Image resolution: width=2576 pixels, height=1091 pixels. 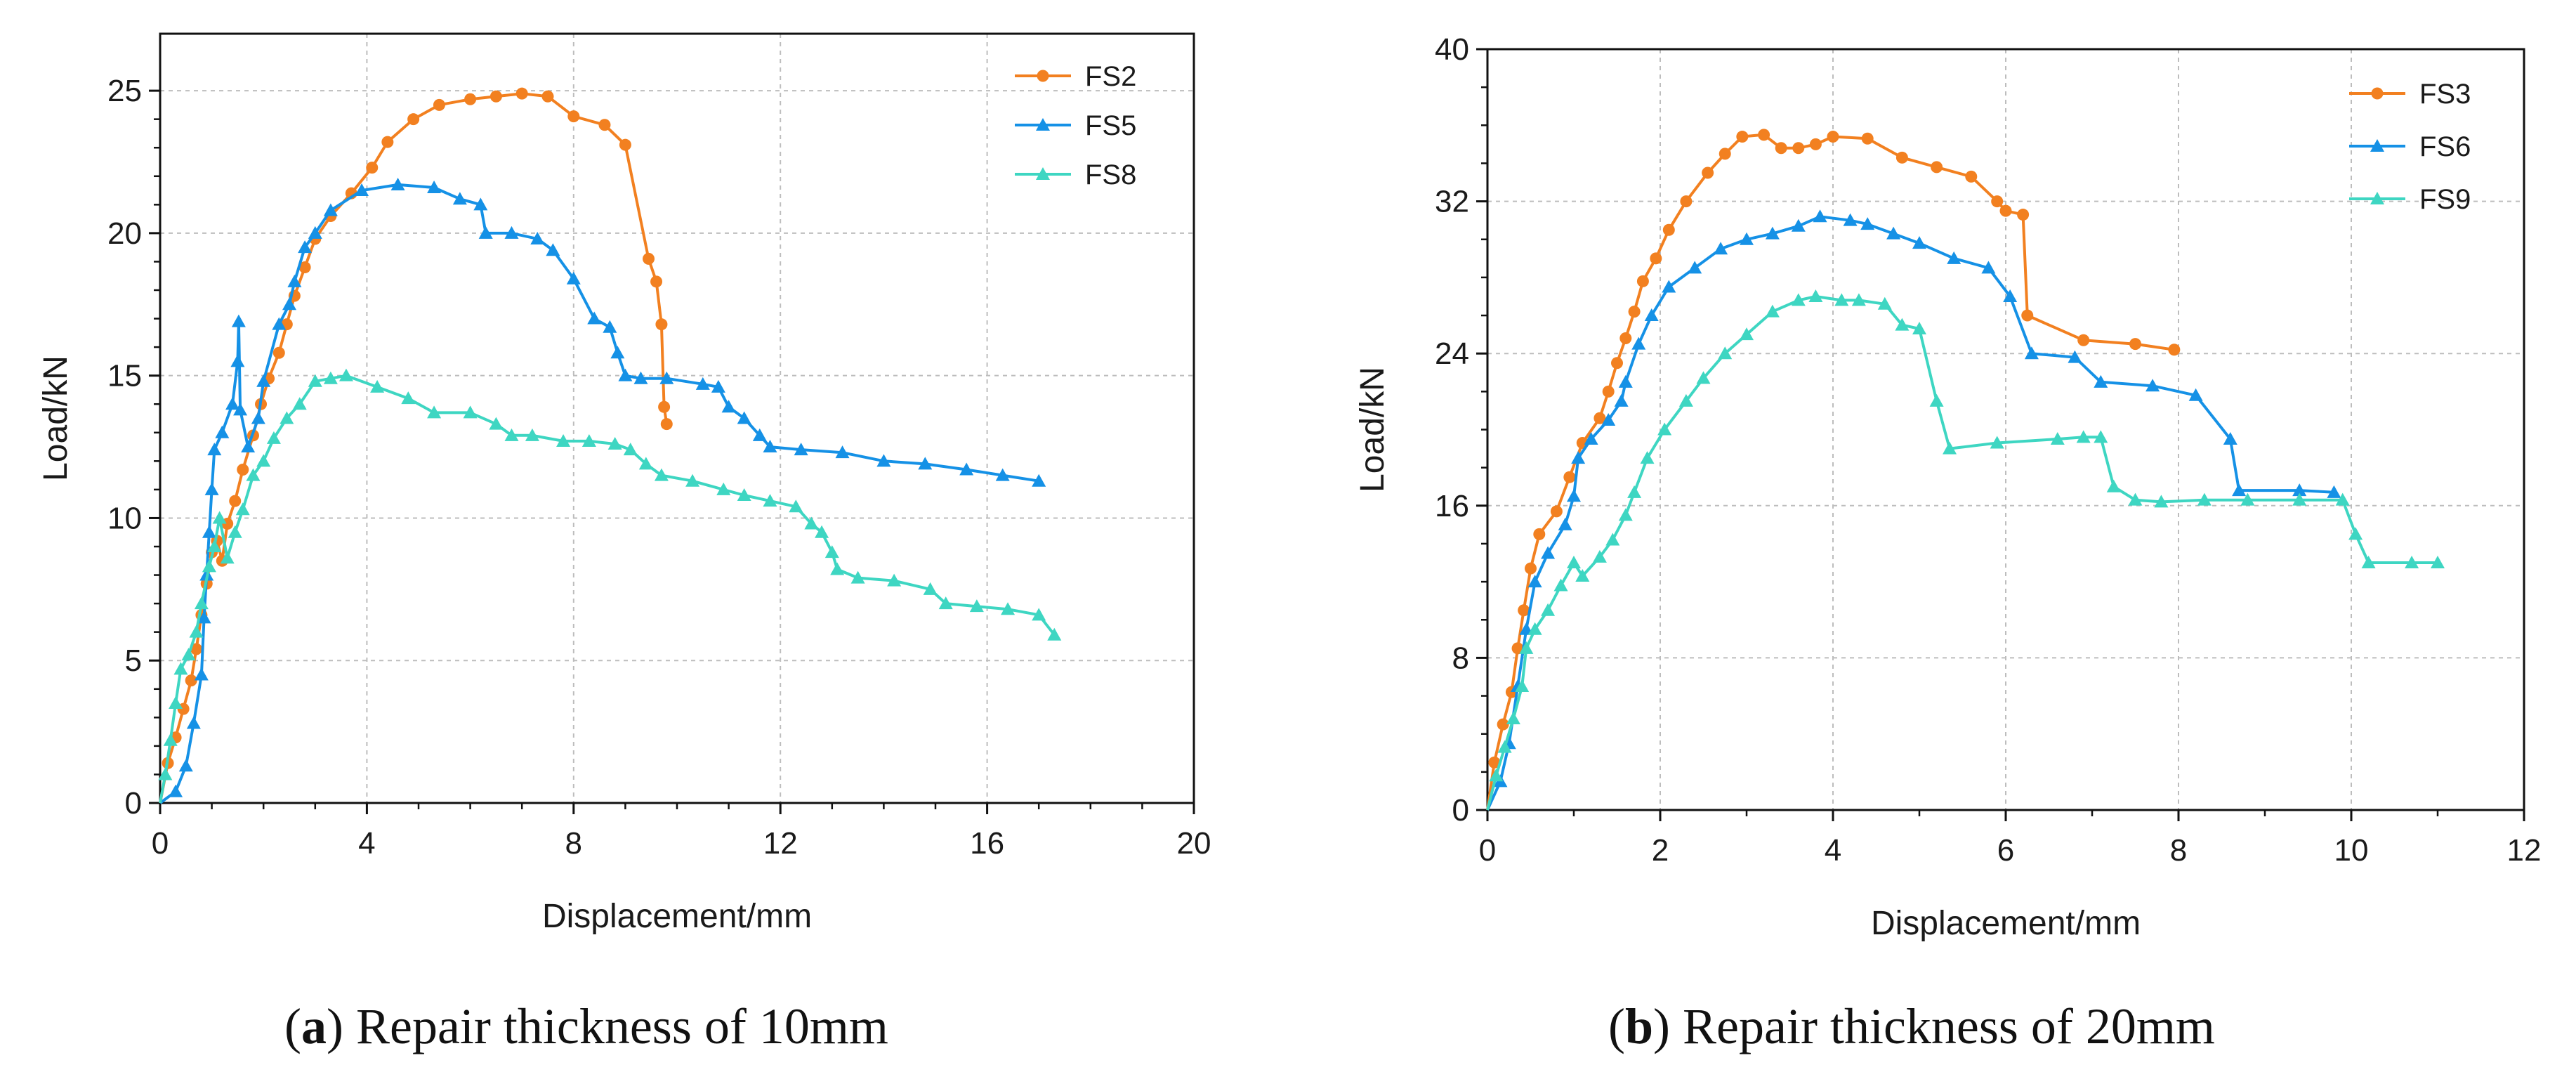 I want to click on chart-b-x-tick-label: 6, so click(x=2005, y=850).